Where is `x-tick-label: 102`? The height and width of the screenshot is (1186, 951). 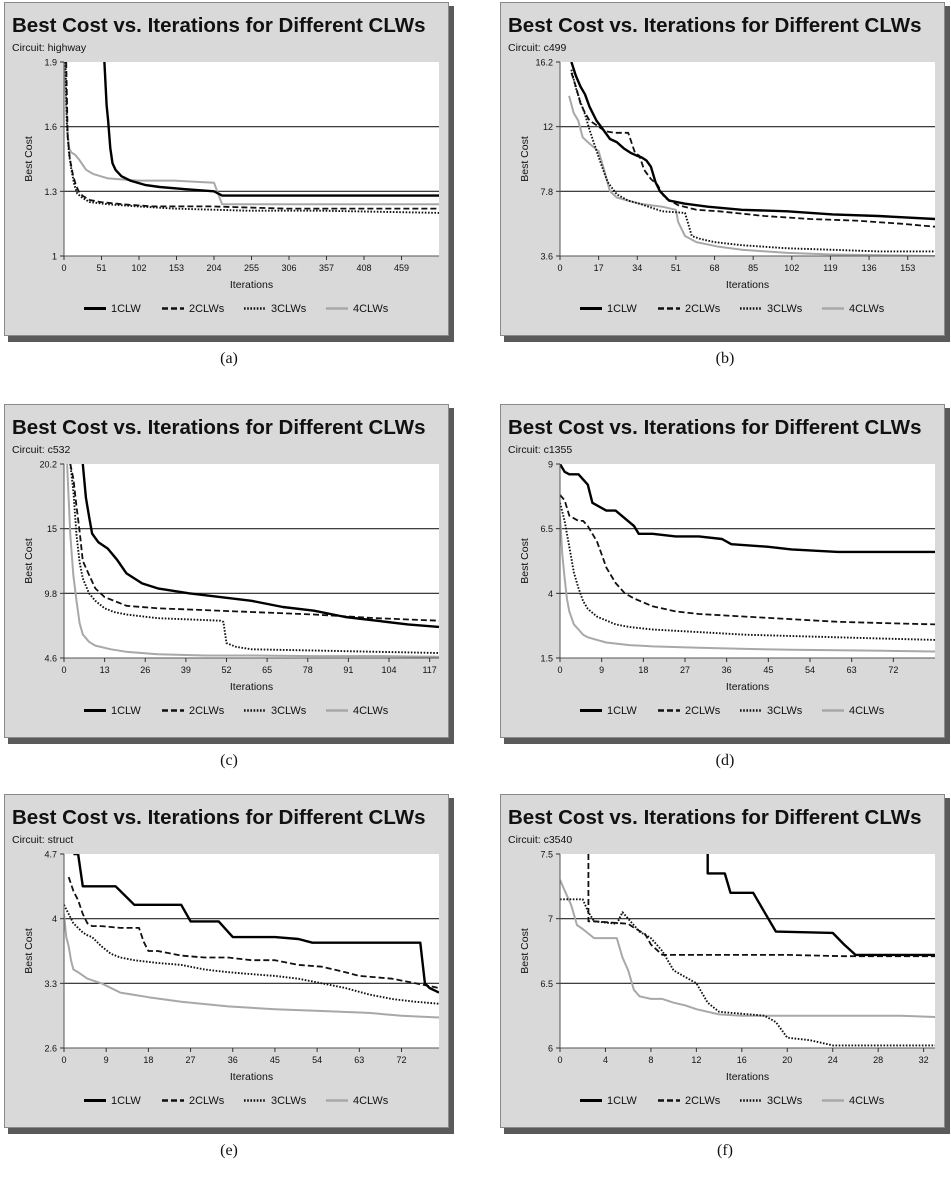
x-tick-label: 102 is located at coordinates (791, 268).